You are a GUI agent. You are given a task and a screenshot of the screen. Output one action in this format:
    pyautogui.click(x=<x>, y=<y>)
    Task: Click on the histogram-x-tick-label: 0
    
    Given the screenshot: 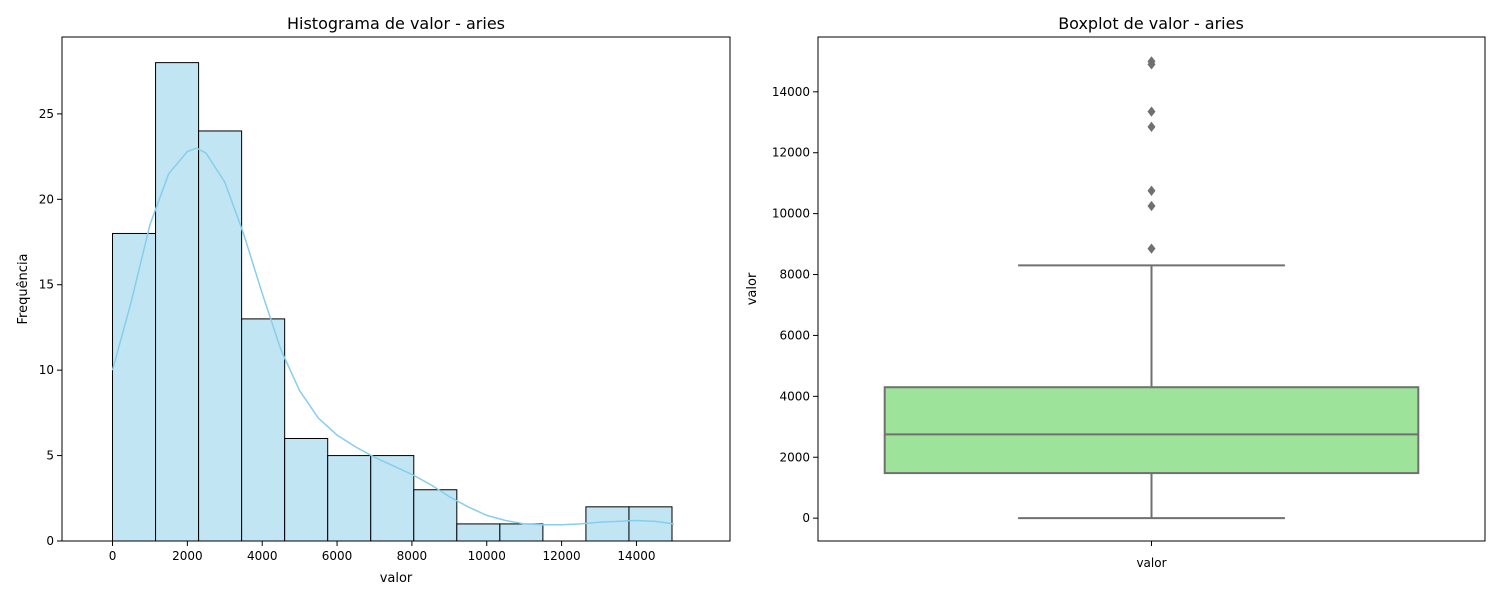 What is the action you would take?
    pyautogui.click(x=113, y=556)
    